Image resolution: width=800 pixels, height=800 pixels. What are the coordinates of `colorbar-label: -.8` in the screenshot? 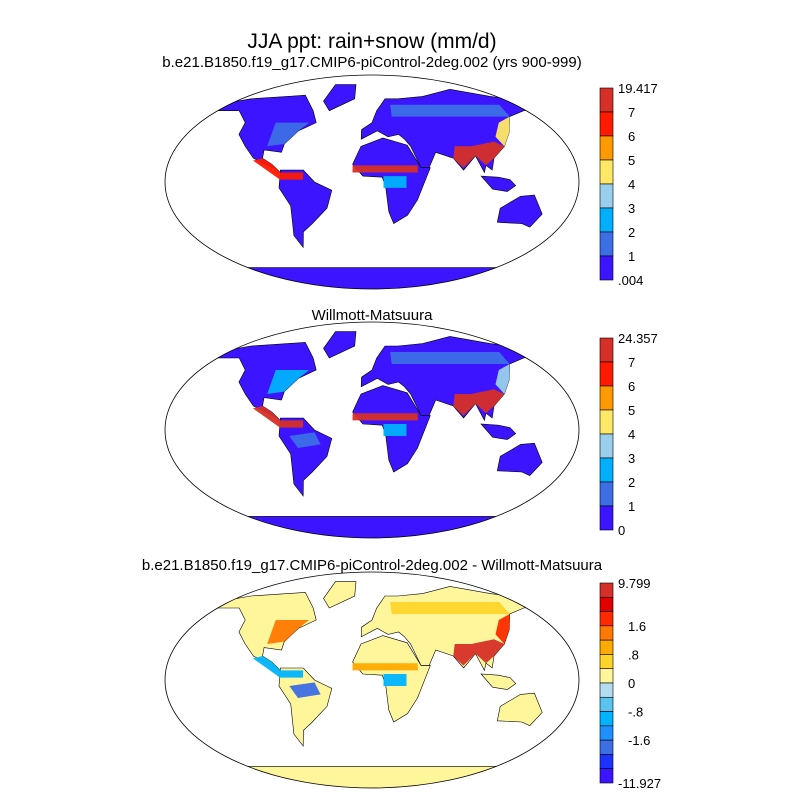 It's located at (635, 712).